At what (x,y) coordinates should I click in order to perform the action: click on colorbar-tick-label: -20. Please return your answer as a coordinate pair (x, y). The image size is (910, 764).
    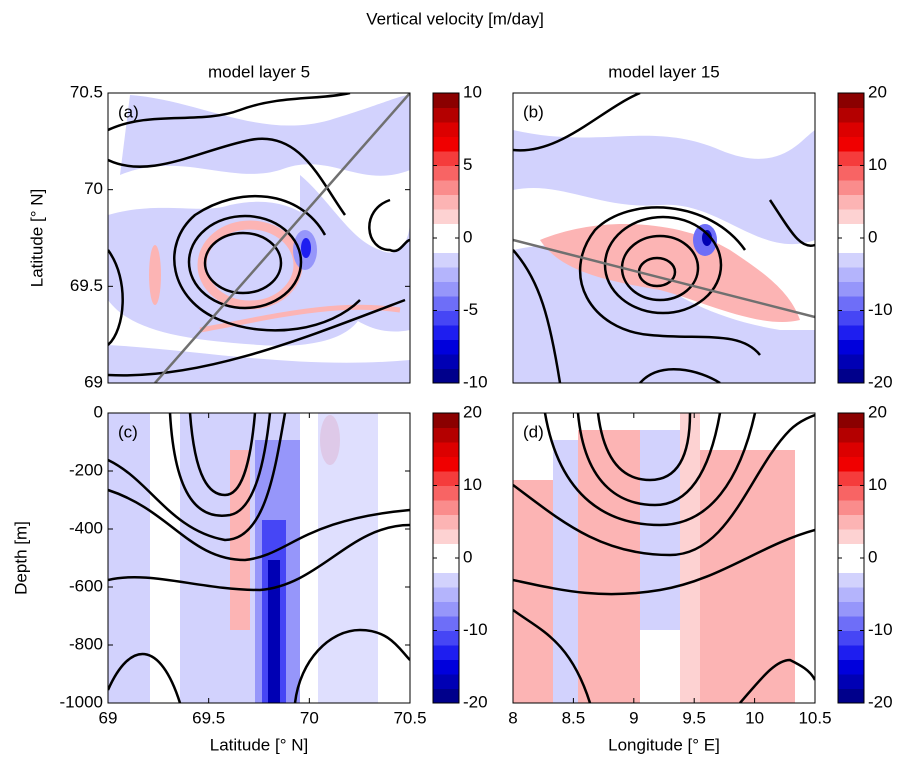
    Looking at the image, I should click on (880, 381).